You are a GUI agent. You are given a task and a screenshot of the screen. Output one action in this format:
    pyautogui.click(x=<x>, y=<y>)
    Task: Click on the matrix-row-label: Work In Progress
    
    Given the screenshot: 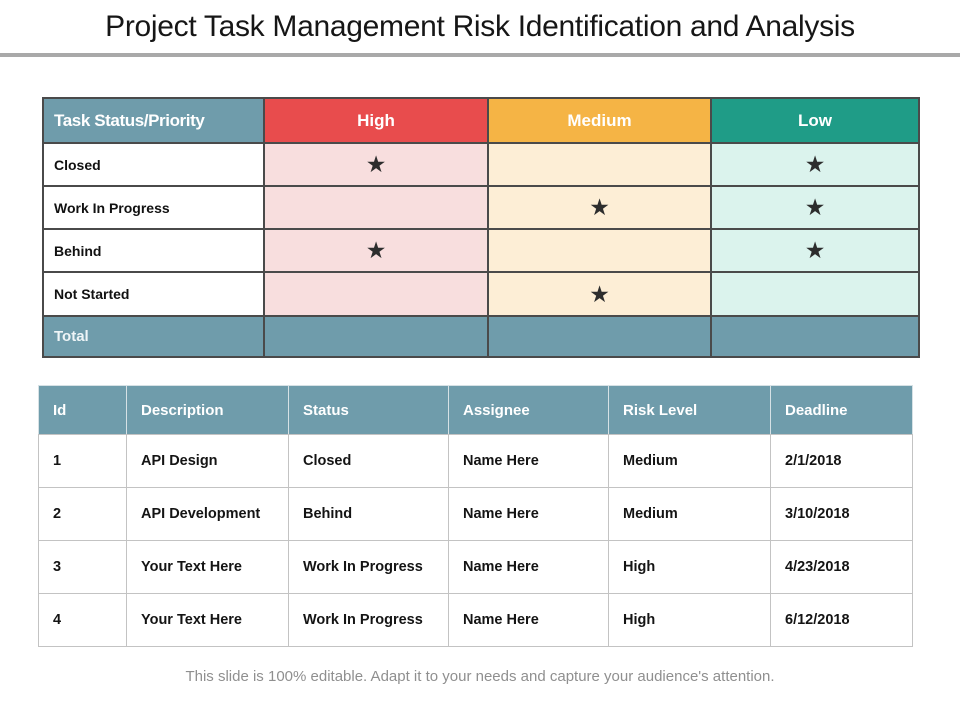 What is the action you would take?
    pyautogui.click(x=153, y=207)
    